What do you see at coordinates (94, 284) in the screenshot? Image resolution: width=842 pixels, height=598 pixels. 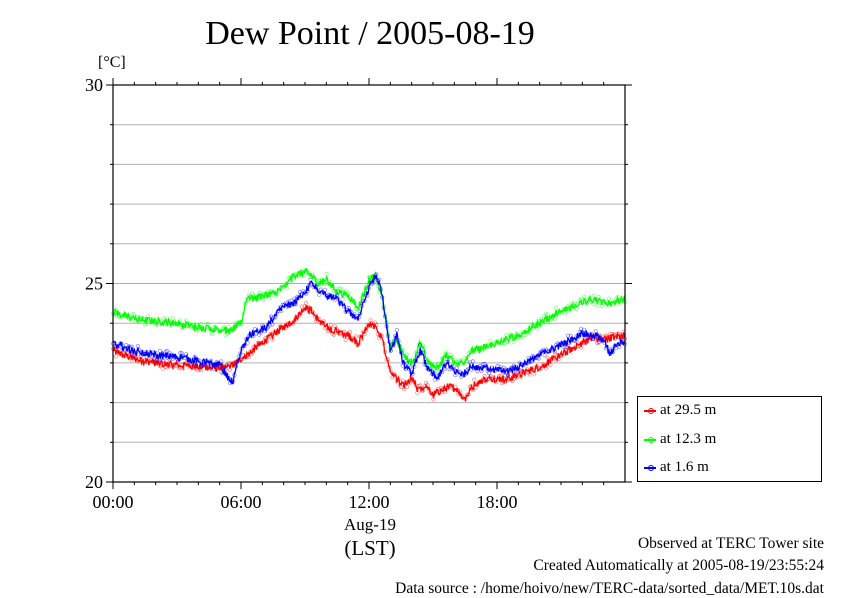 I see `y-tick-label: 25` at bounding box center [94, 284].